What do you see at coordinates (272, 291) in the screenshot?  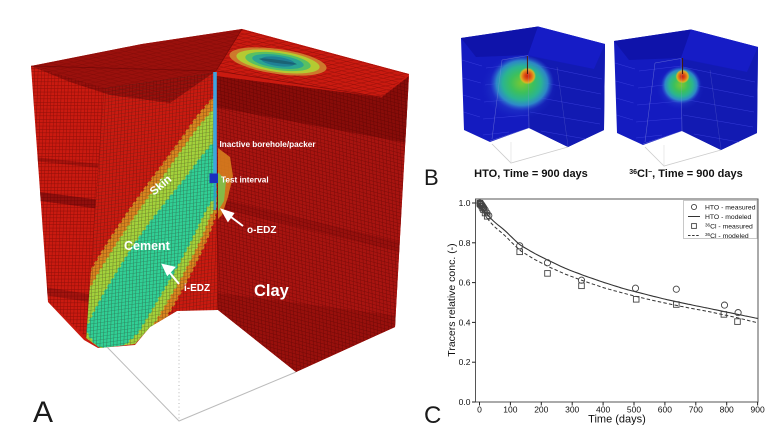 I see `svg-text: Clay` at bounding box center [272, 291].